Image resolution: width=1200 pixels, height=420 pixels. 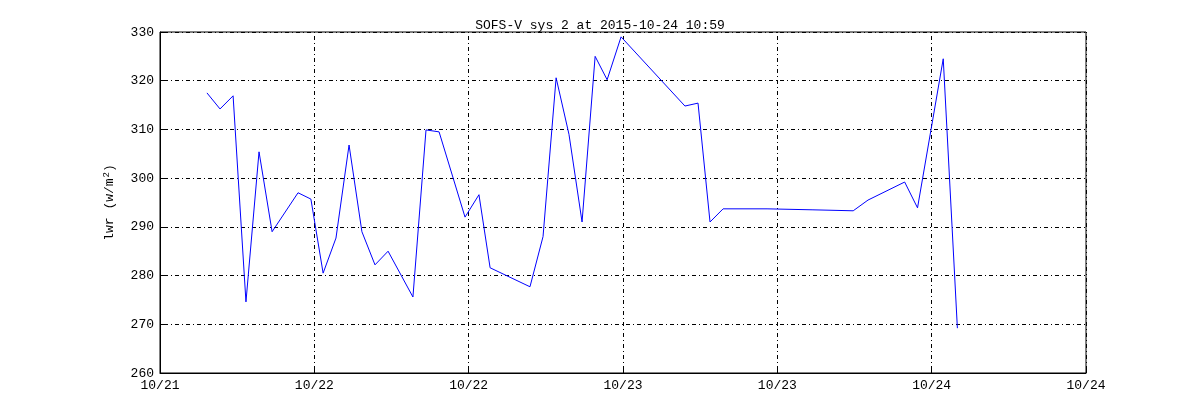 I want to click on y-axis-title: lwr (w/m2), so click(x=109, y=202).